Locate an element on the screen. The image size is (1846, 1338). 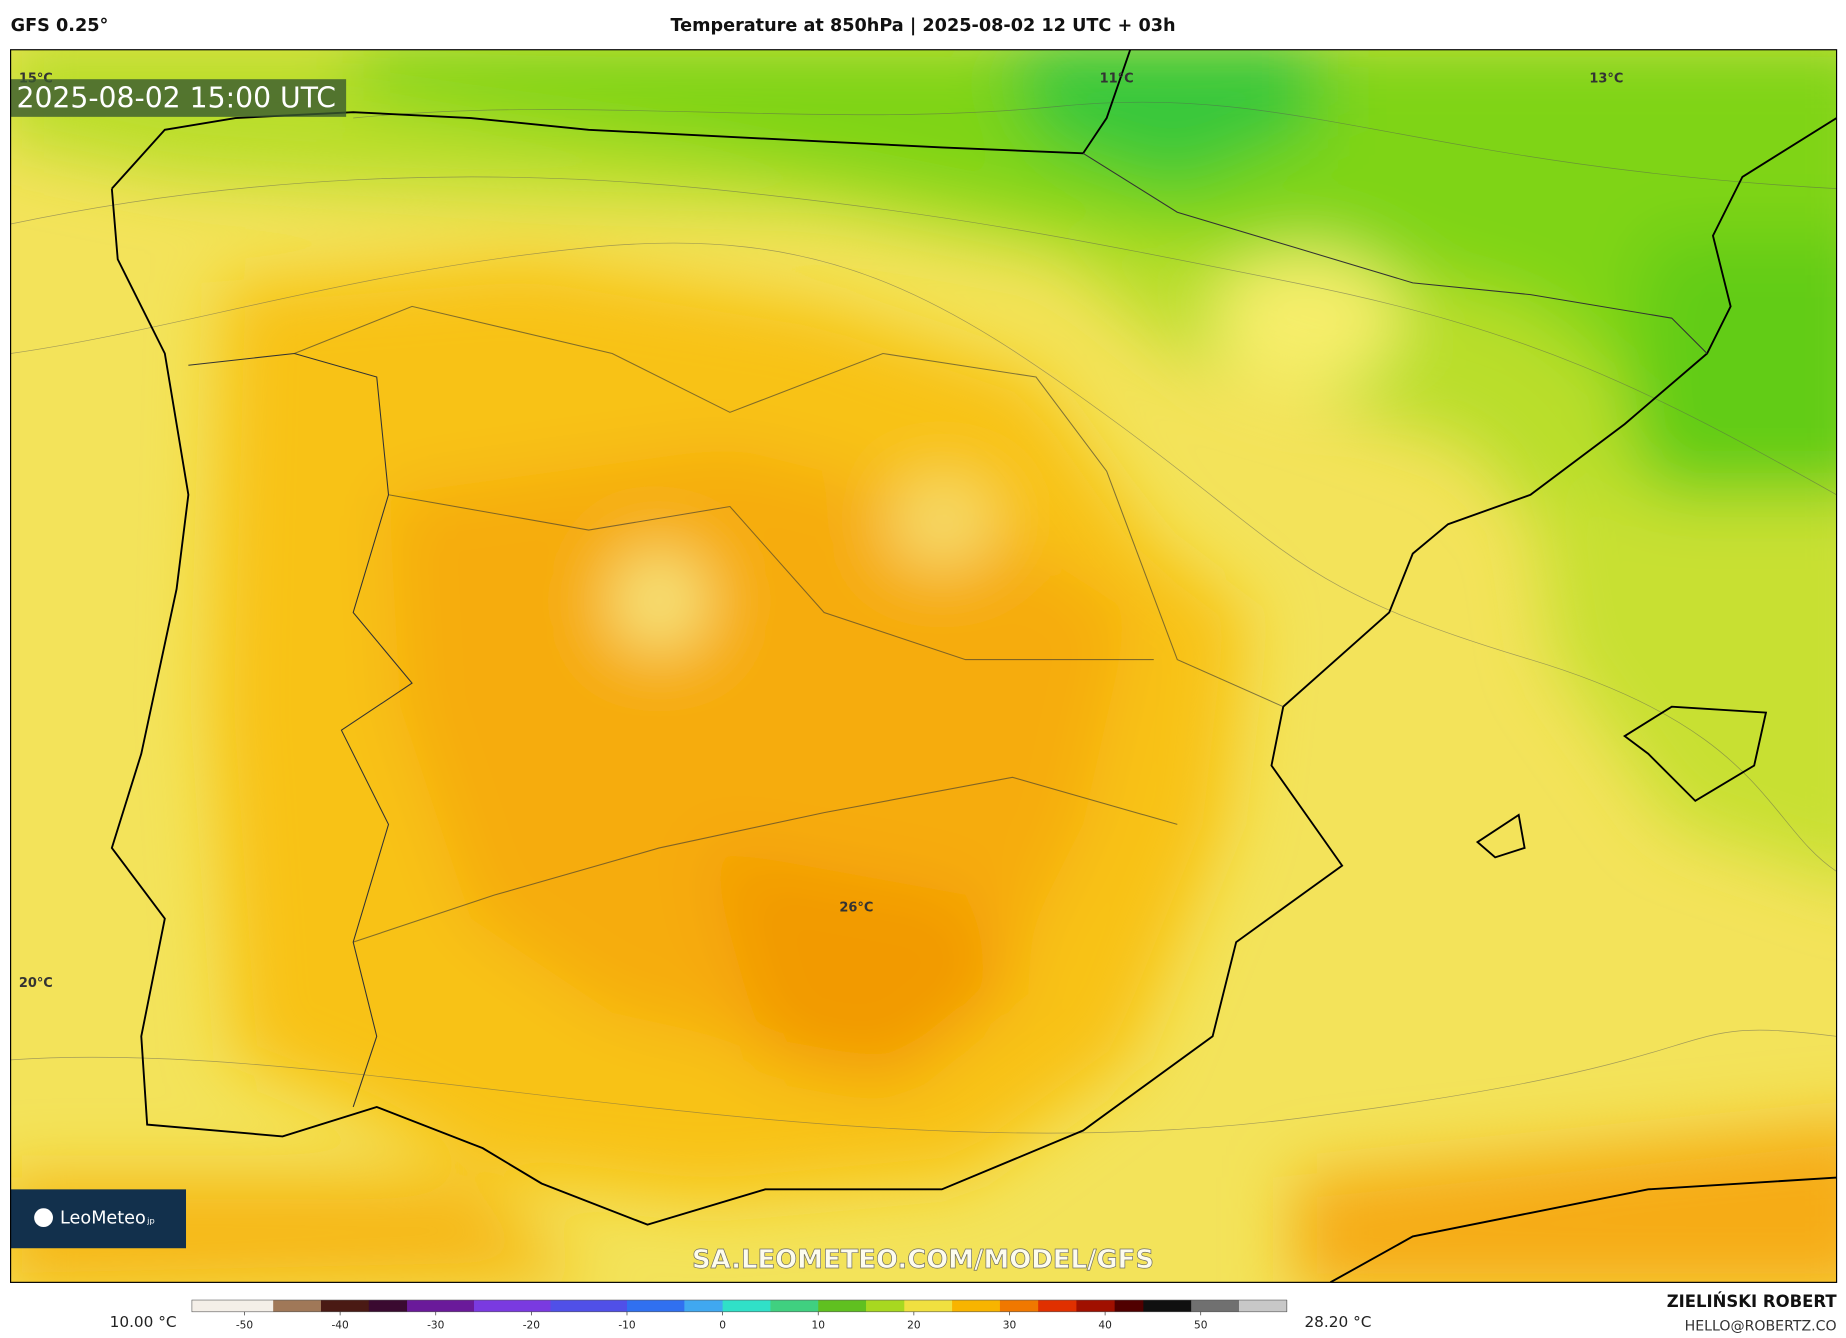
watermark: SA.LEOMETEO.COM/MODEL/GFS is located at coordinates (923, 1260).